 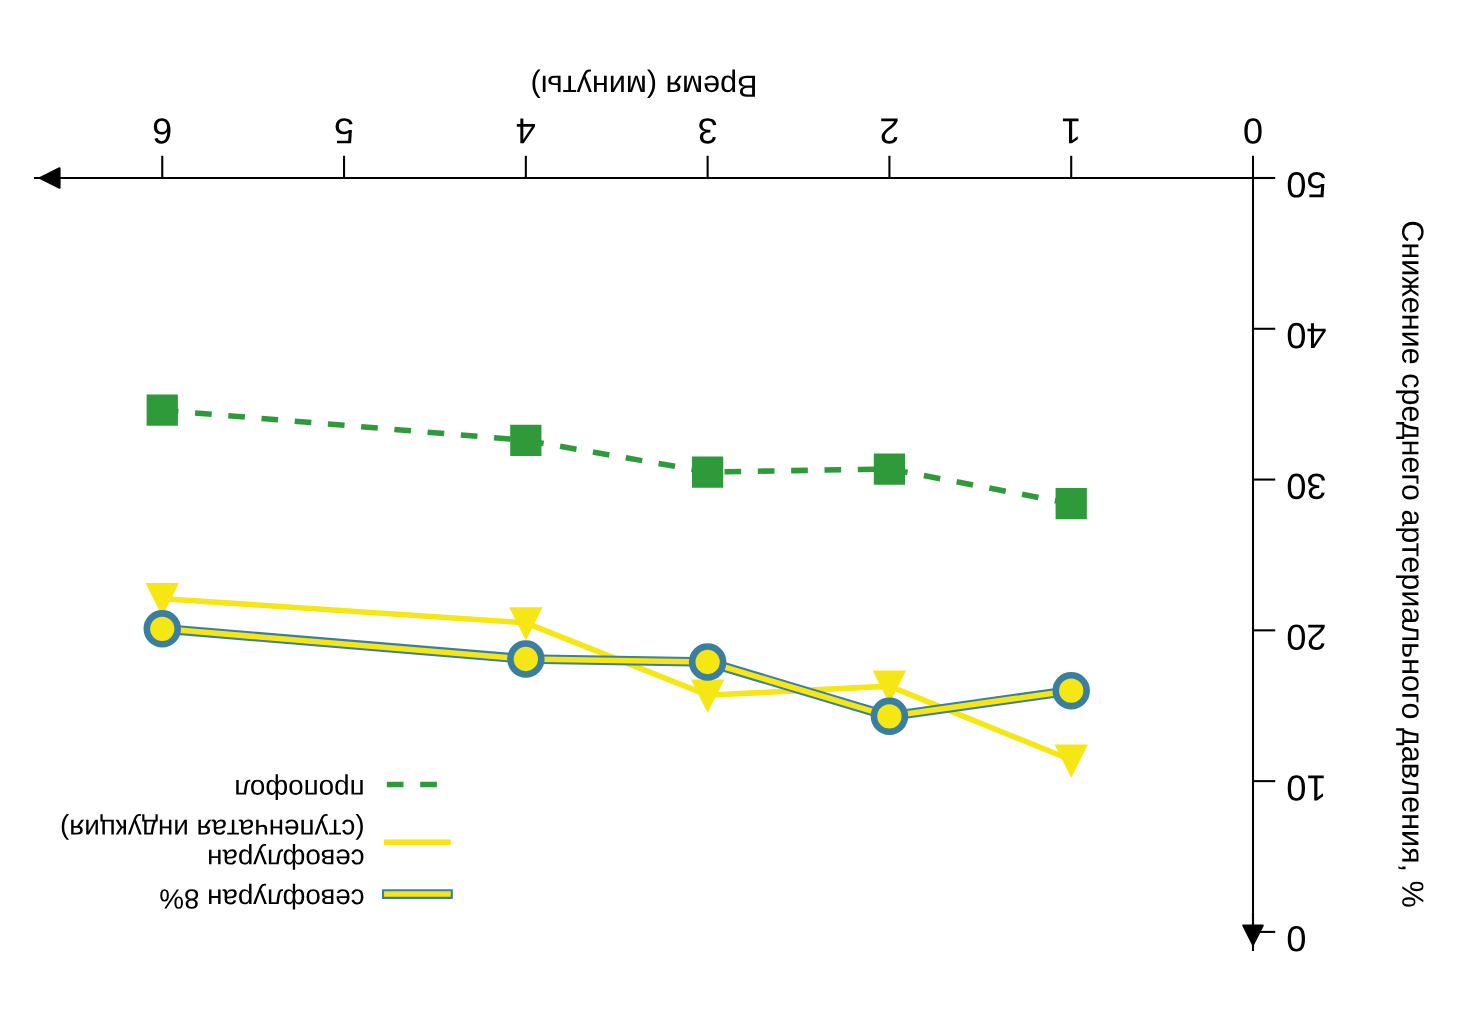 I want to click on x-tick-label: 0, so click(x=1253, y=131).